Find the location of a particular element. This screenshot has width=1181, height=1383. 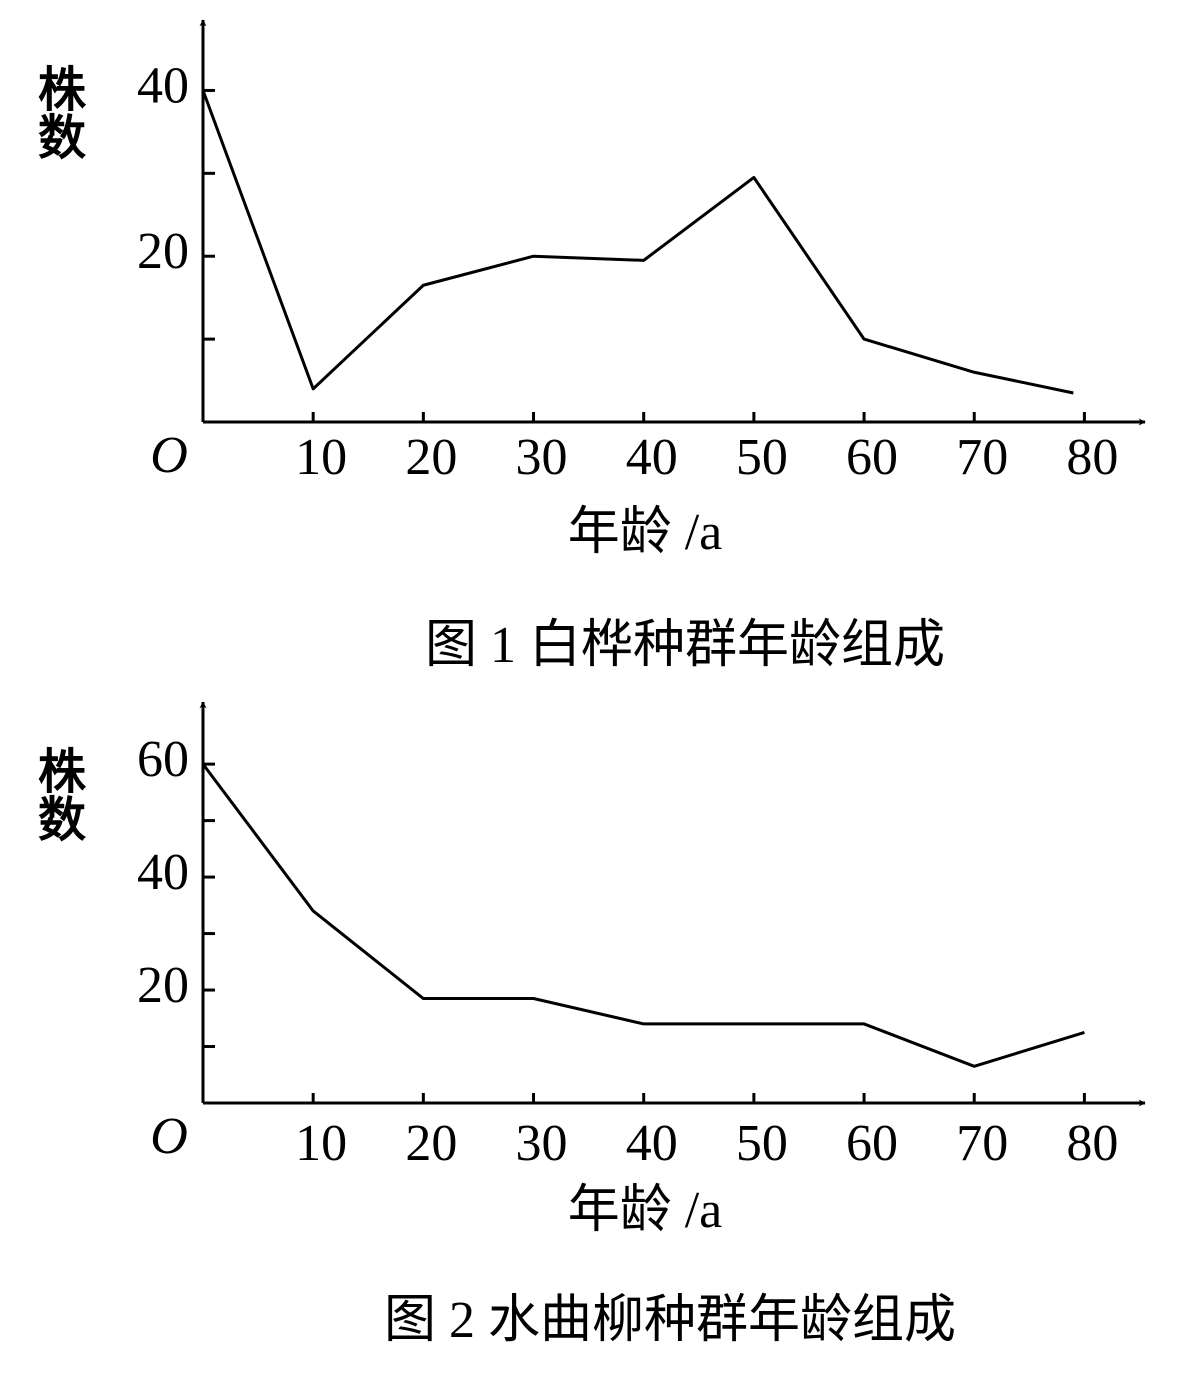

chart-title: 图 2 水曲柳种群年龄组成 is located at coordinates (670, 1320).